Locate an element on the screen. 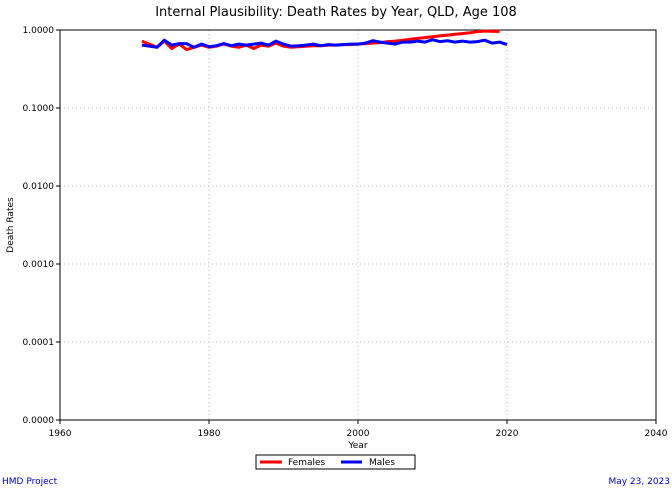 The image size is (672, 488). series-line-males is located at coordinates (324, 43).